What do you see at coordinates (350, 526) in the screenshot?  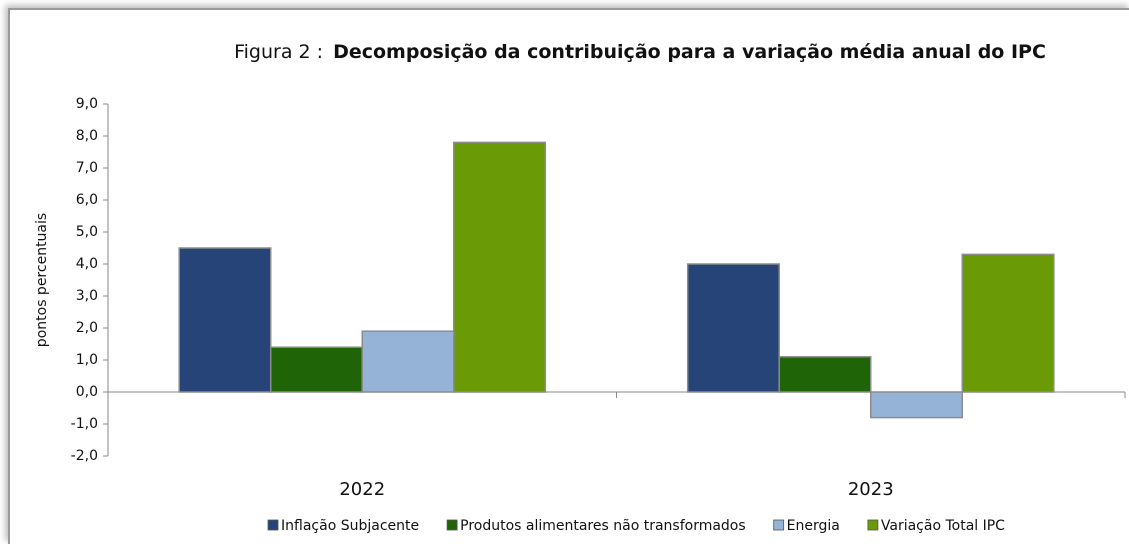 I see `legend-label: Inflação Subjacente` at bounding box center [350, 526].